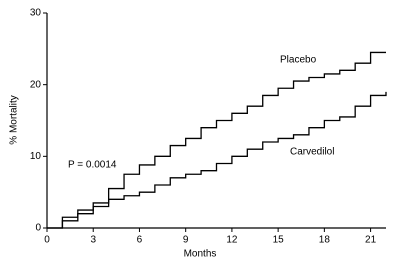  I want to click on x-tick-label: 18, so click(325, 240).